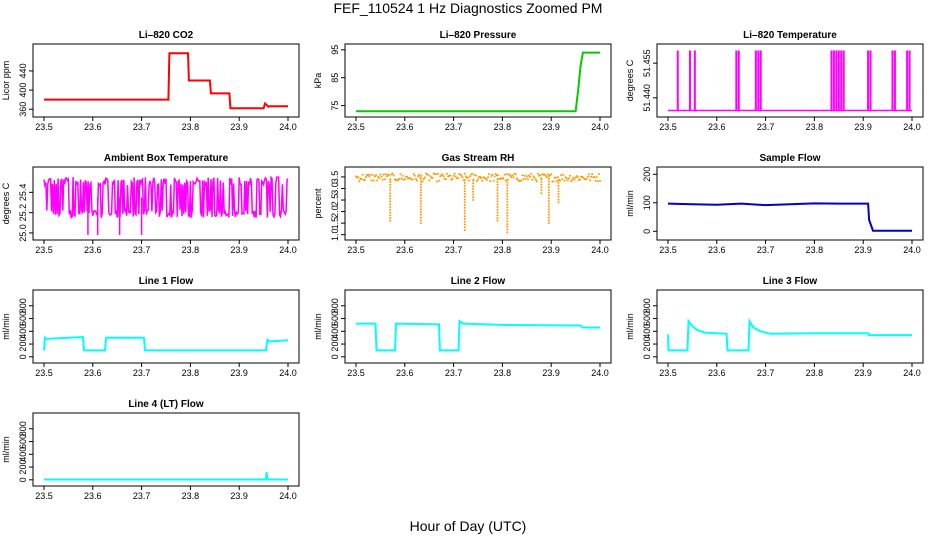  I want to click on panel-title: Ambient Box Temperature, so click(166, 158).